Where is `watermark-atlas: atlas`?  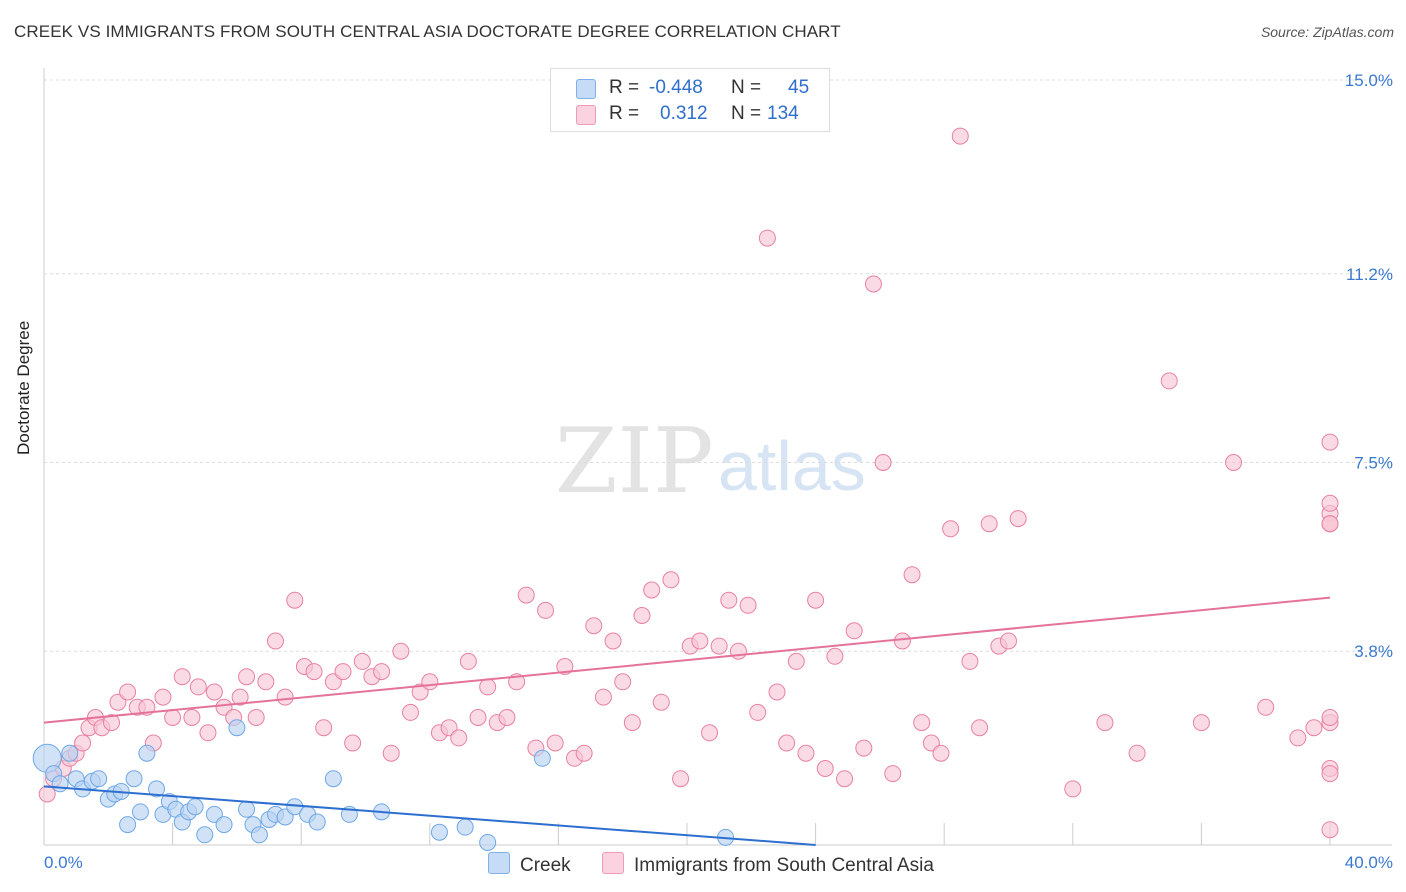 watermark-atlas: atlas is located at coordinates (792, 466).